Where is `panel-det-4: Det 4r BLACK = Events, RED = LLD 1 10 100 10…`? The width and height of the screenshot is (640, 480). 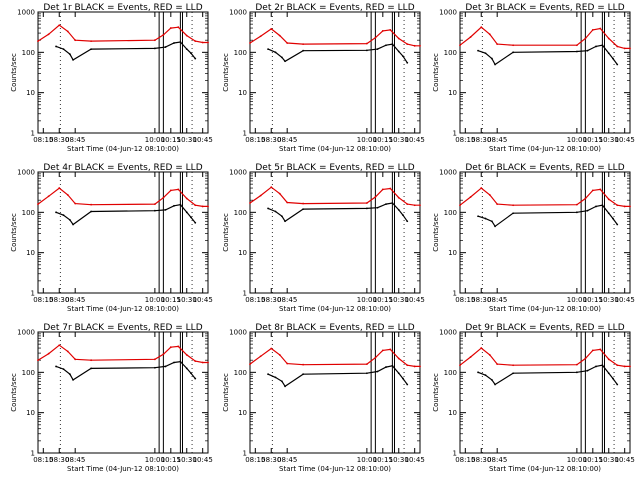 panel-det-4: Det 4r BLACK = Events, RED = LLD 1 10 100 10… is located at coordinates (111, 238).